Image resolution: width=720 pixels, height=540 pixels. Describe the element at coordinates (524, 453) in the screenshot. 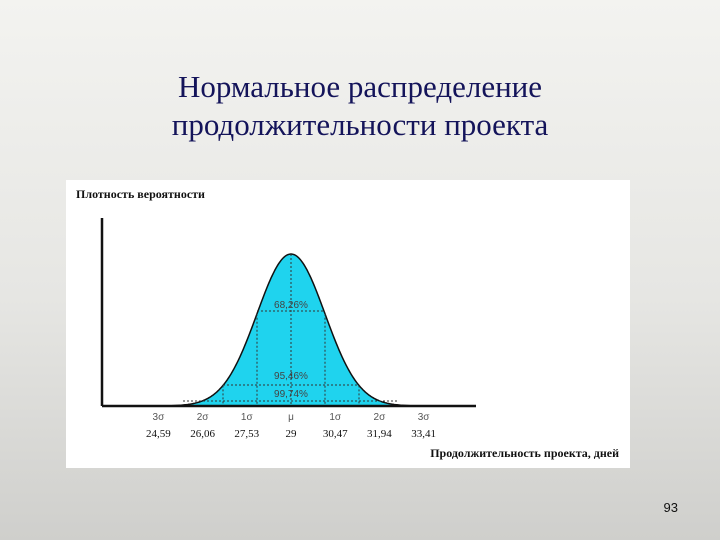

I see `x-axis-label: Продолжительность проекта, дней` at that location.